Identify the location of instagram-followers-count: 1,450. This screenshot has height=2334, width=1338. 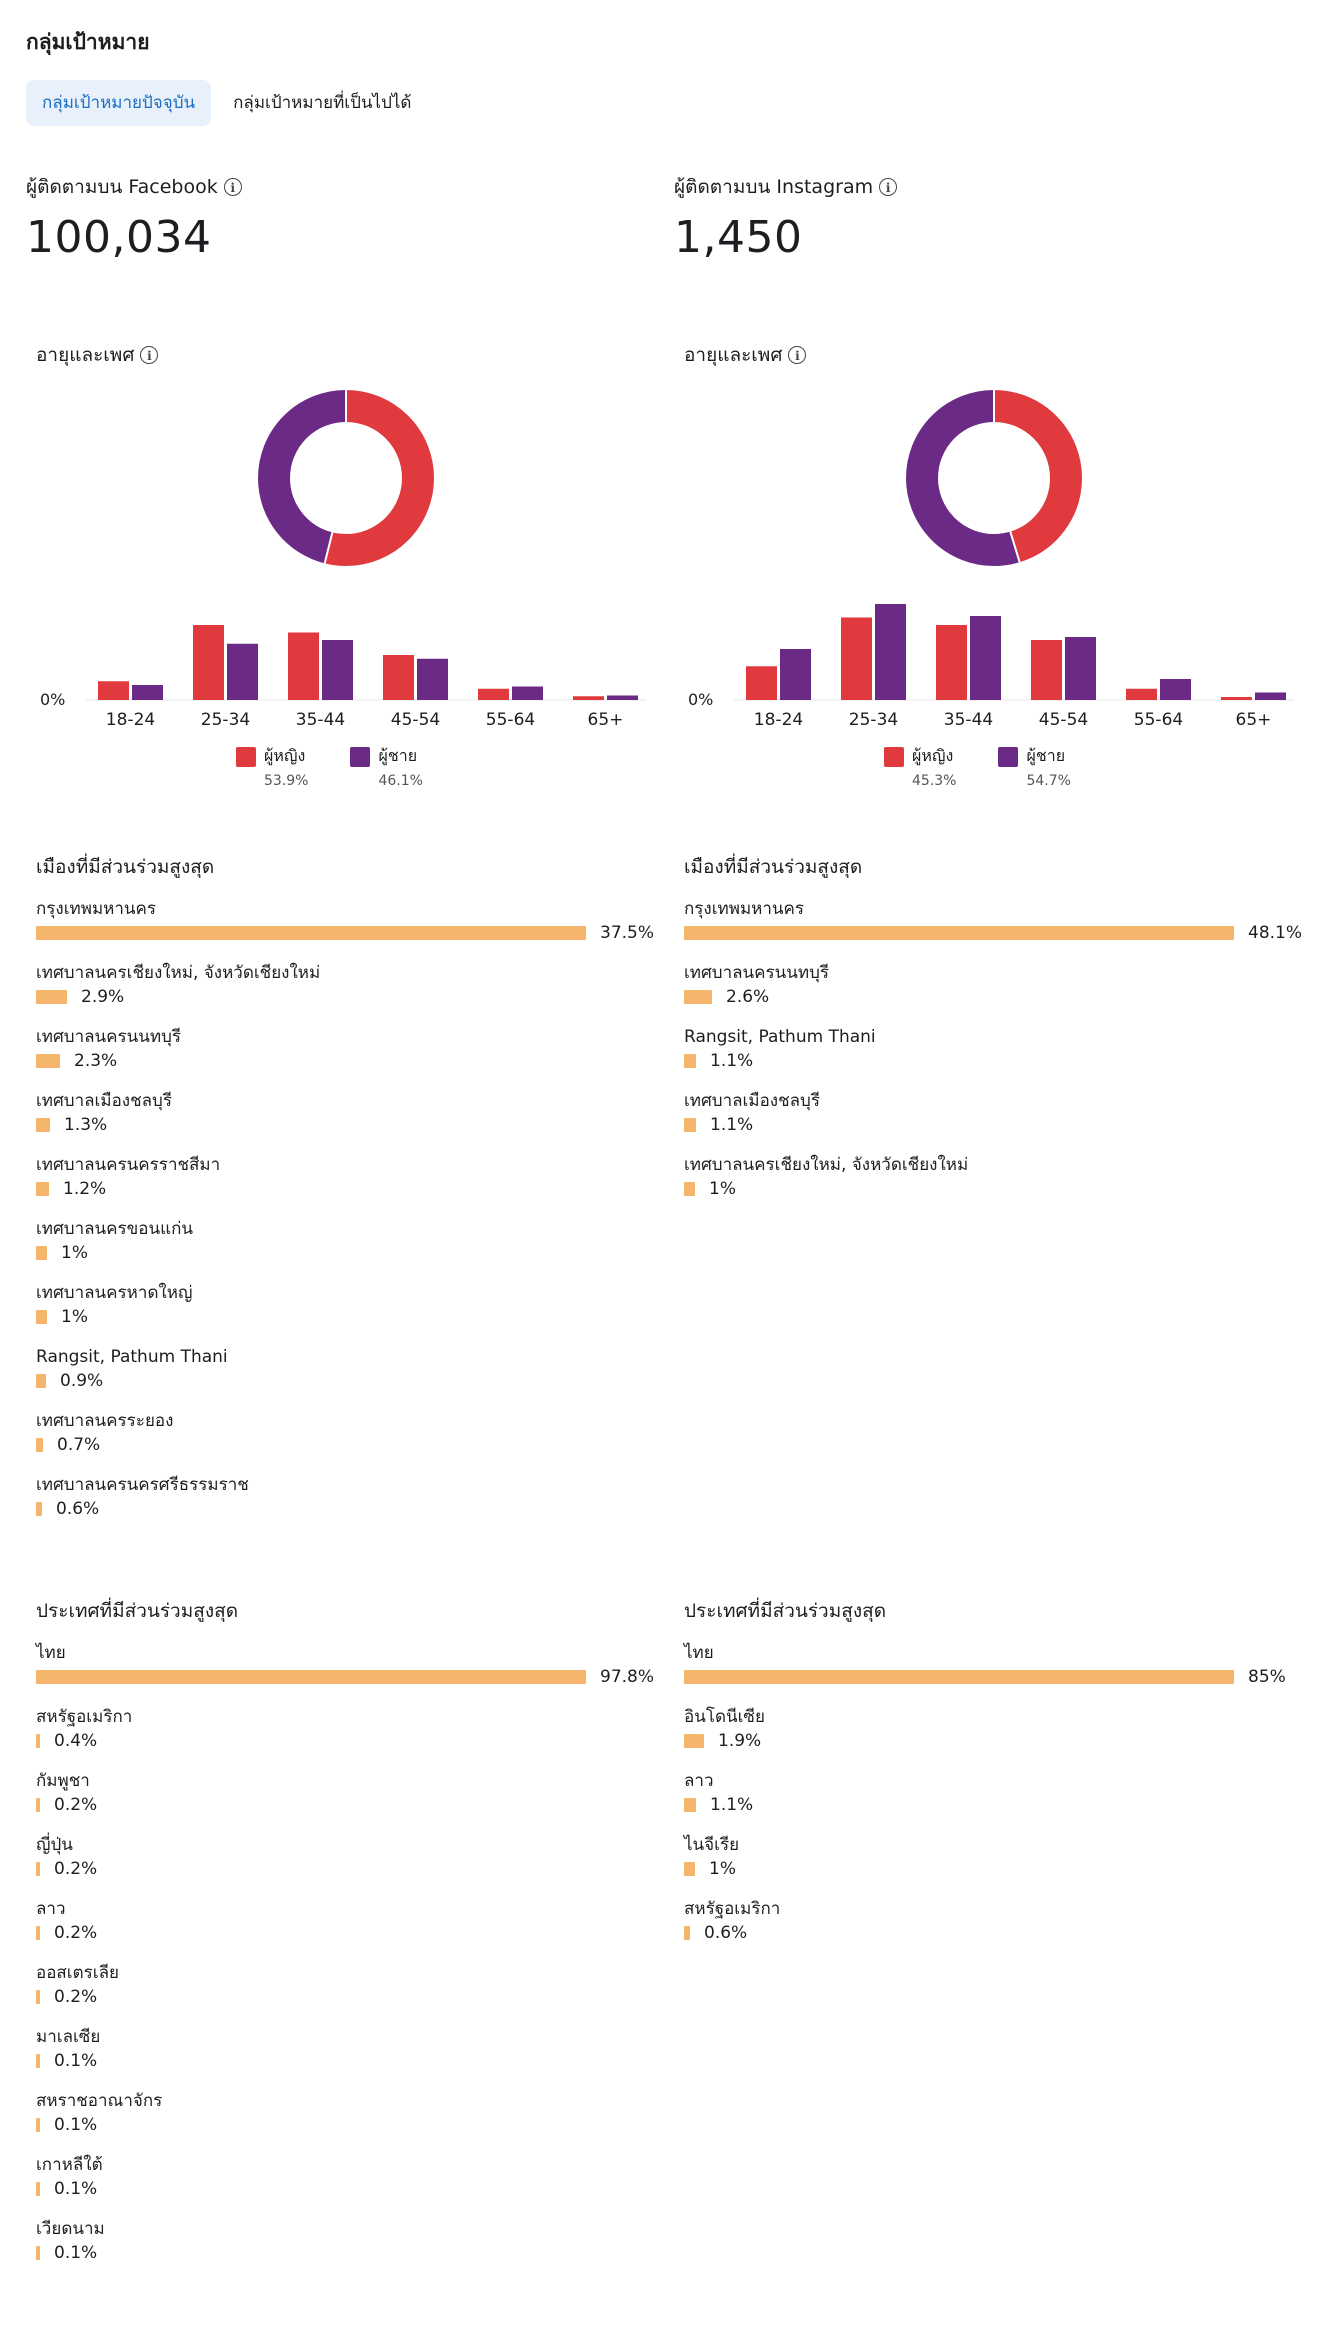
(738, 237).